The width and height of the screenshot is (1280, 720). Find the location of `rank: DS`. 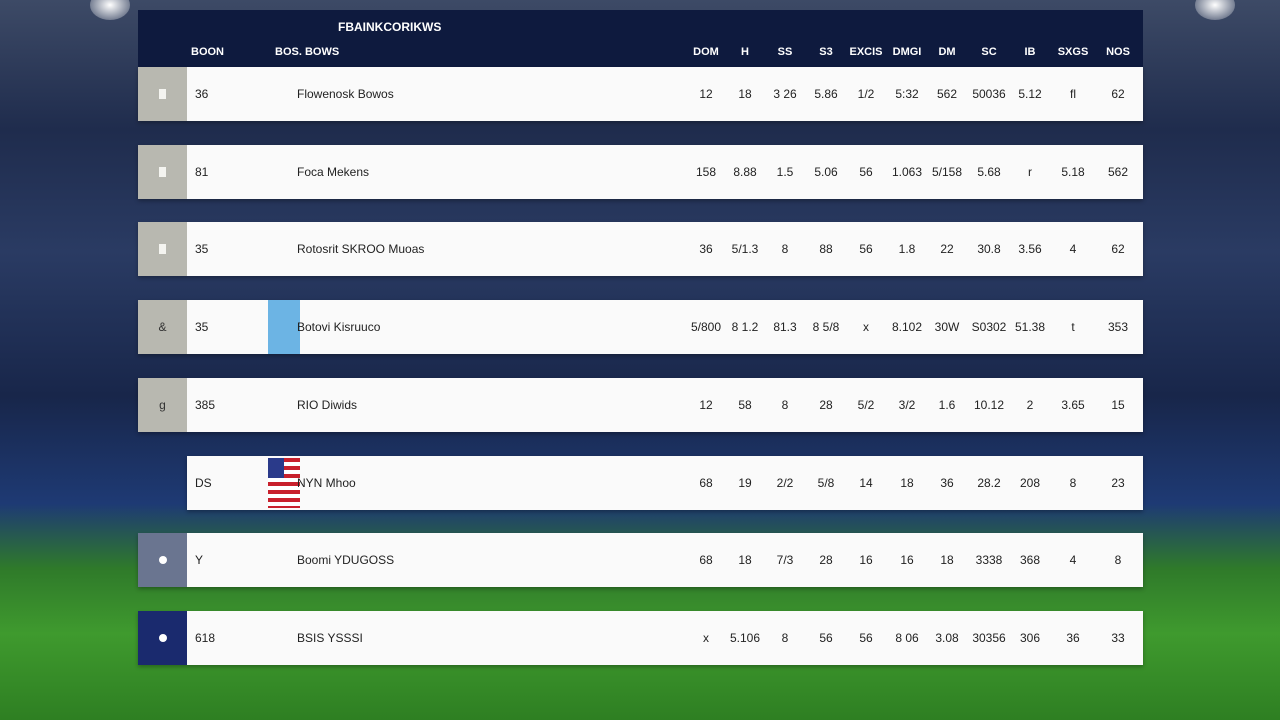

rank: DS is located at coordinates (203, 483).